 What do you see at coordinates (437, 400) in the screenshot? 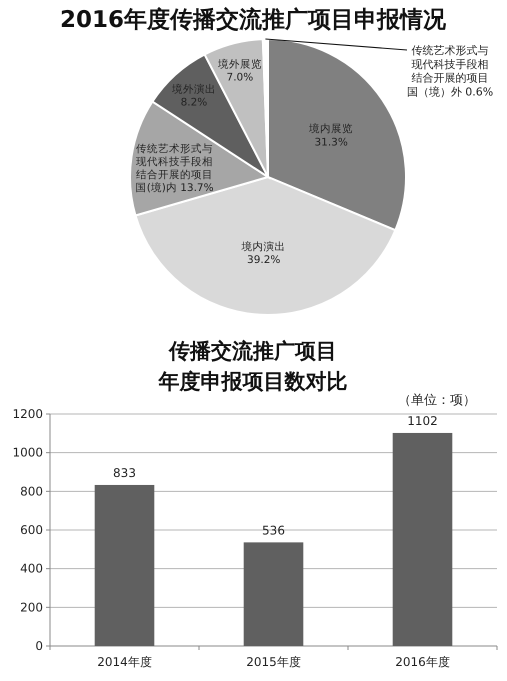
I see `text: （单位：项）` at bounding box center [437, 400].